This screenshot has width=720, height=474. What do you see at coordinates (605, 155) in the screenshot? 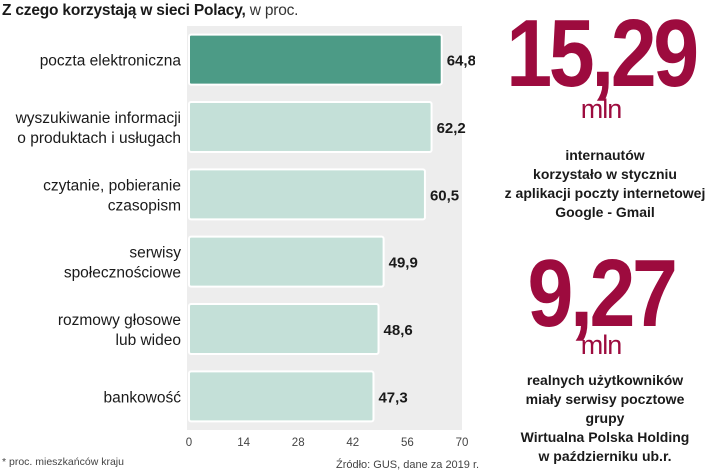
I see `stat-1-desc-line: internautów` at bounding box center [605, 155].